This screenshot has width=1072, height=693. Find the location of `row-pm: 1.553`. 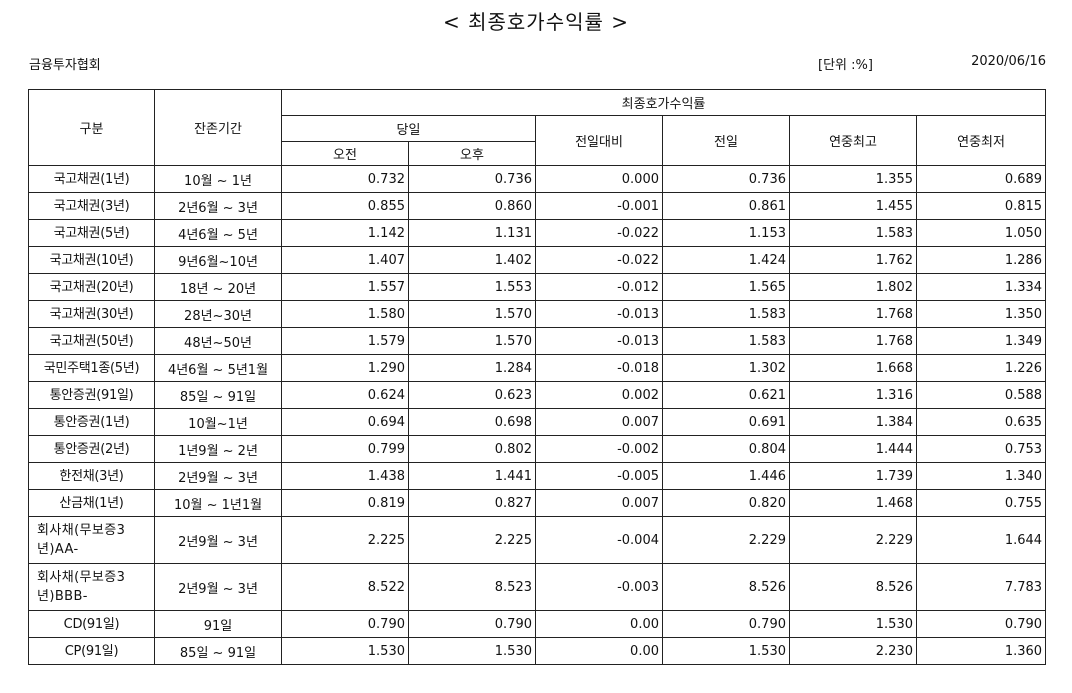

row-pm: 1.553 is located at coordinates (472, 287).